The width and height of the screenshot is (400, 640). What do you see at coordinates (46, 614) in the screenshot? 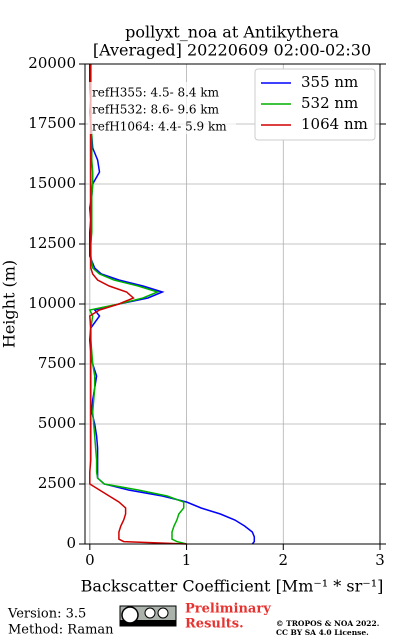
I see `version: Version: 3.5` at bounding box center [46, 614].